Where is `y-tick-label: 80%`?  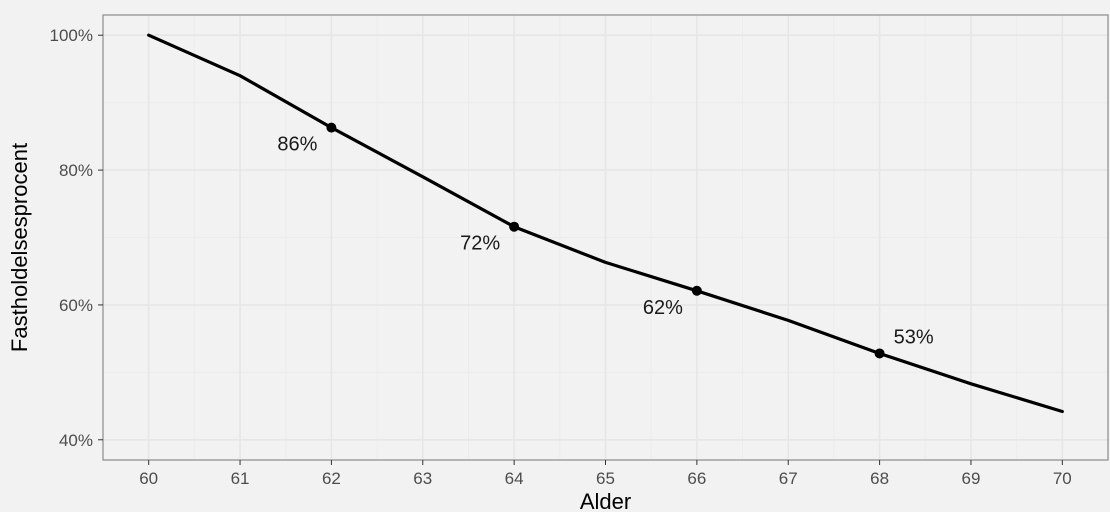 y-tick-label: 80% is located at coordinates (76, 170).